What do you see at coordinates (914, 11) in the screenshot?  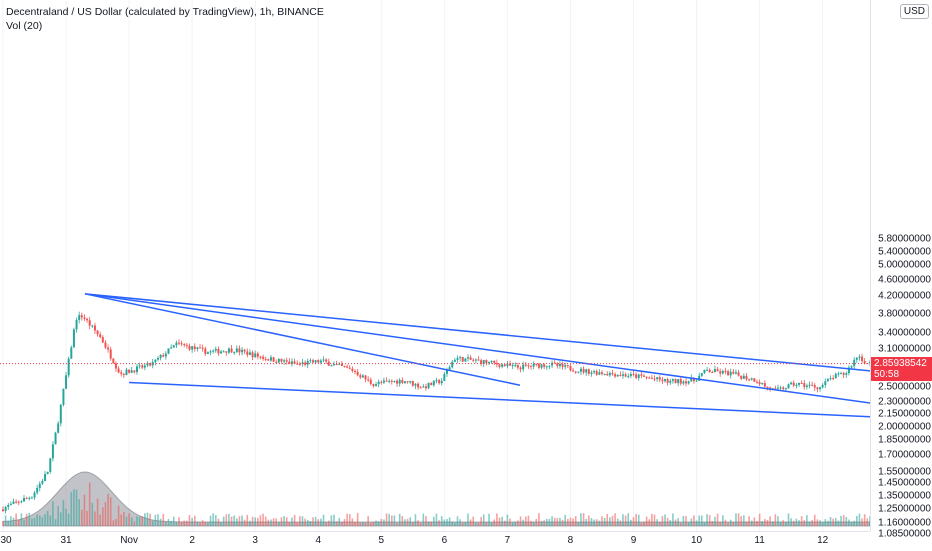 I see `currency-badge: USD` at bounding box center [914, 11].